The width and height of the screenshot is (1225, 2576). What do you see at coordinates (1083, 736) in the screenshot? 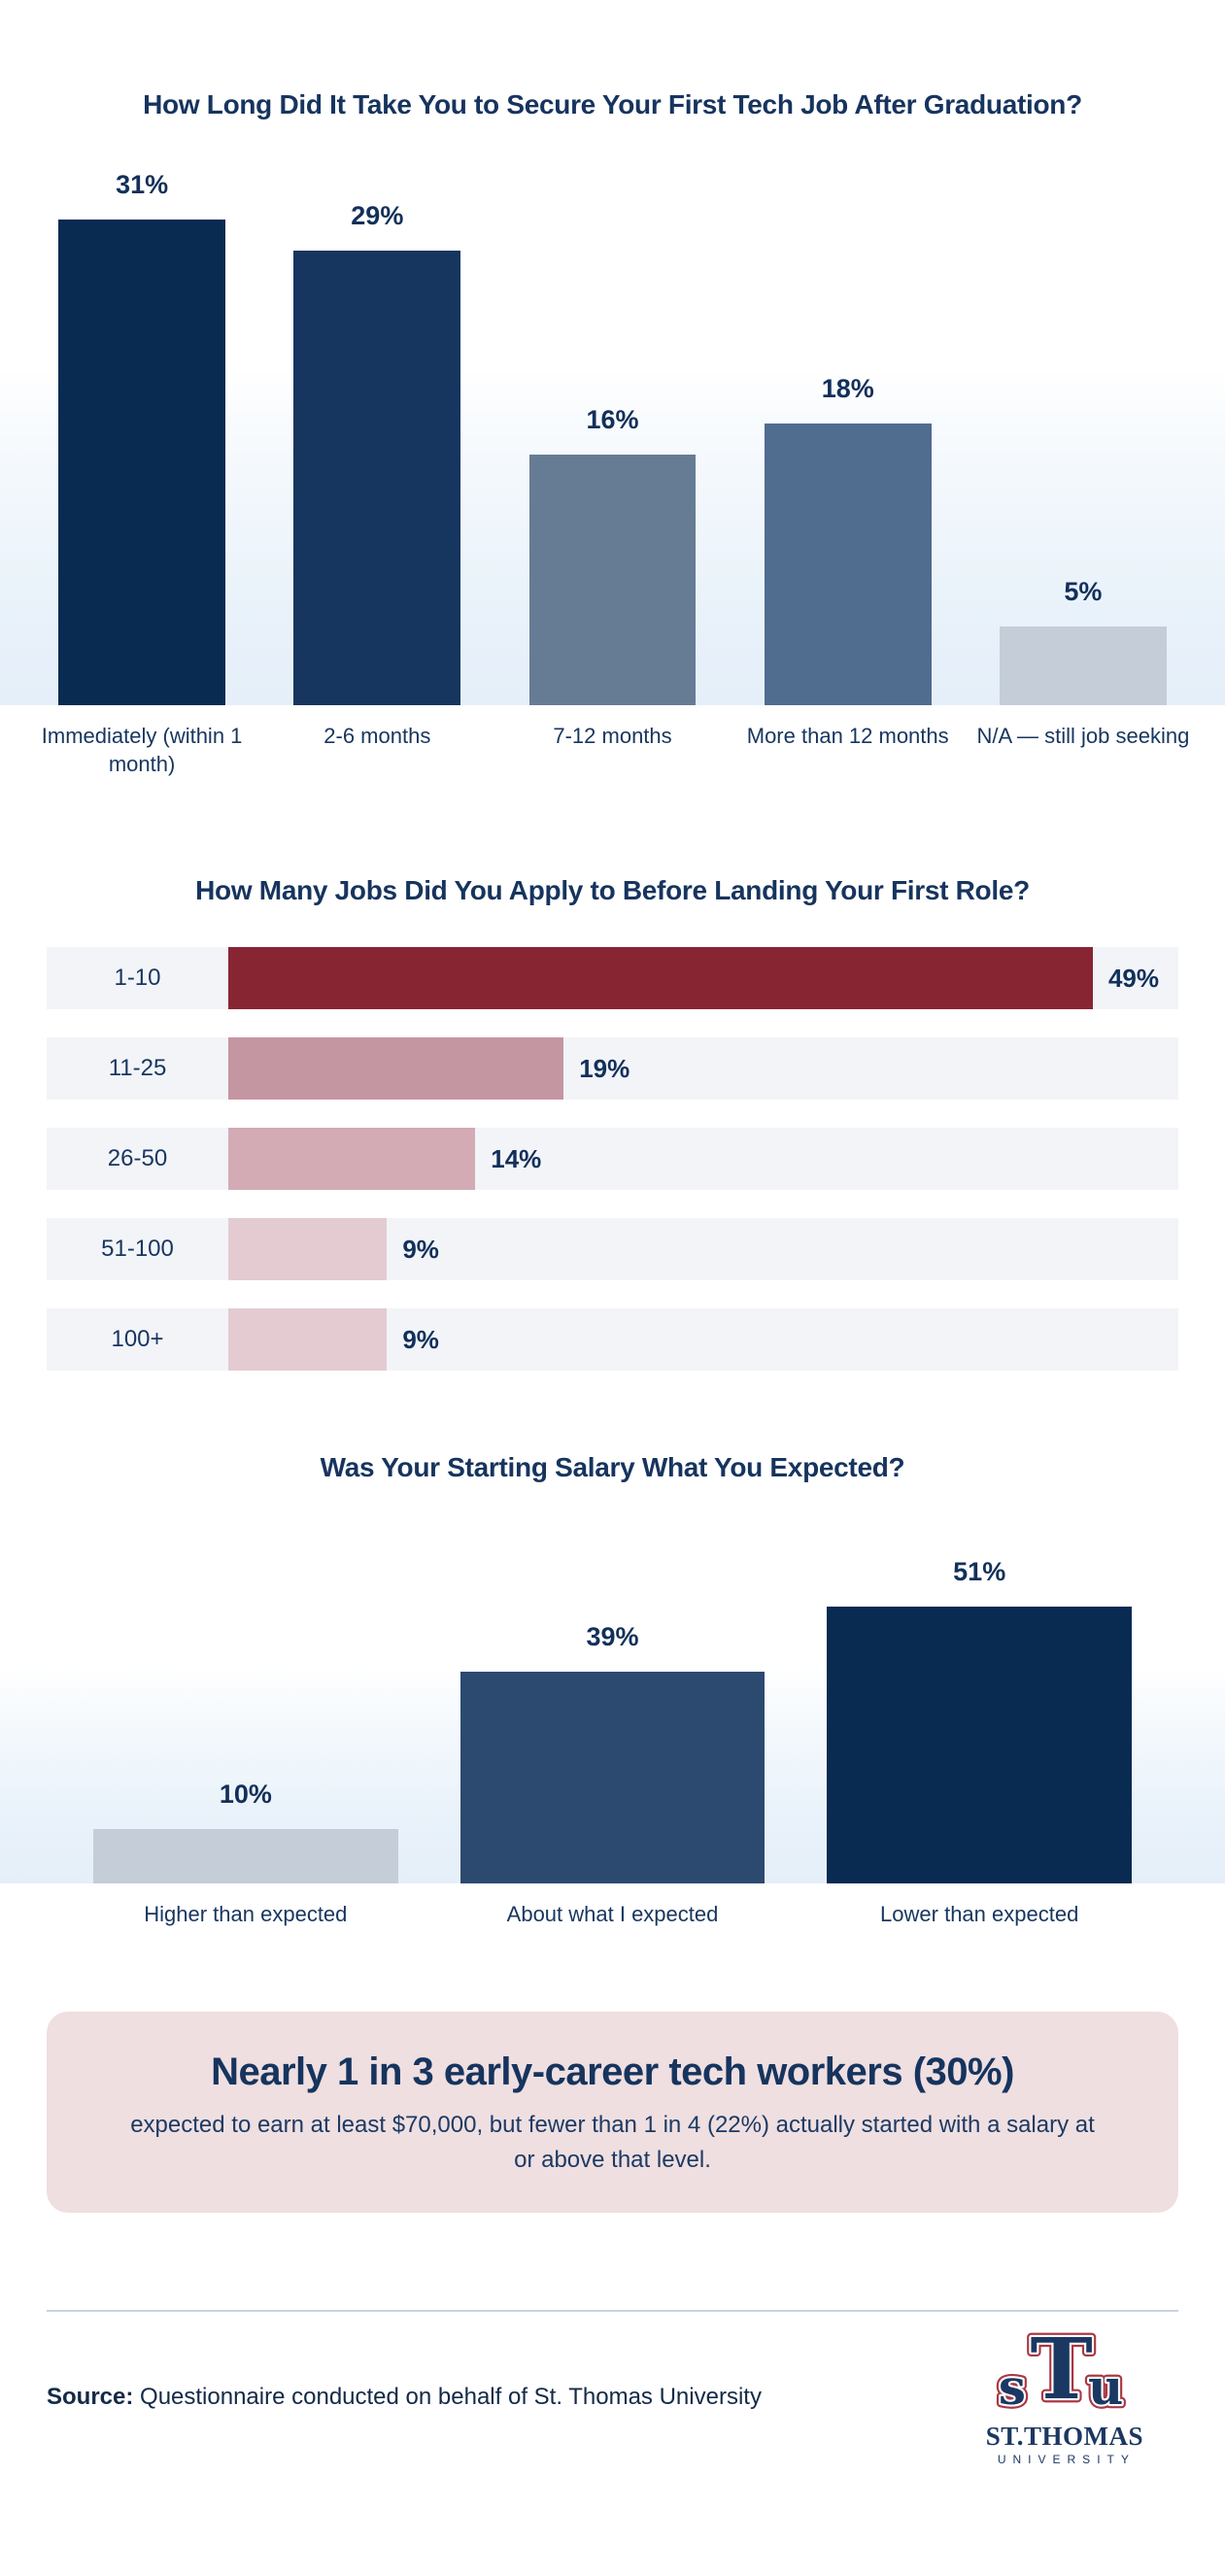
I see `category-label: N/A — still job seeking` at bounding box center [1083, 736].